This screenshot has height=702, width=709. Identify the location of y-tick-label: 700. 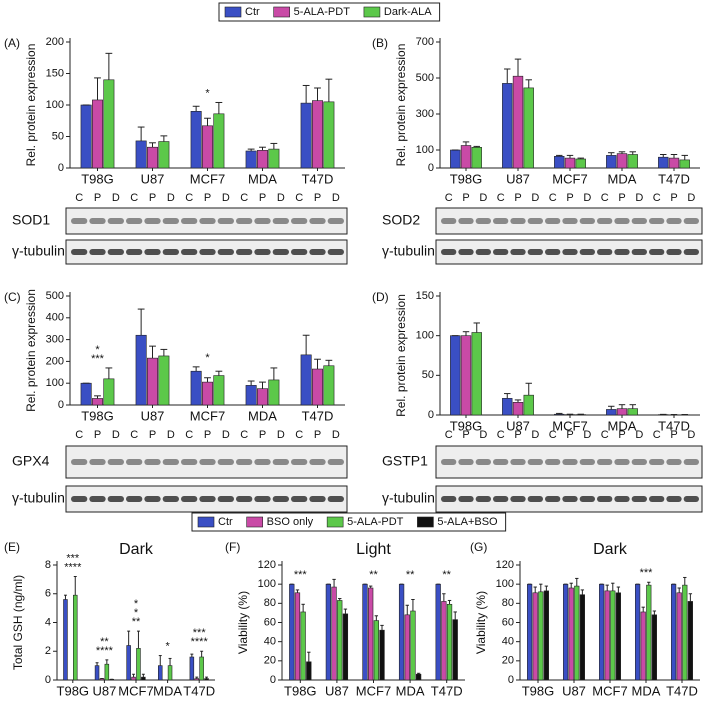
(425, 42).